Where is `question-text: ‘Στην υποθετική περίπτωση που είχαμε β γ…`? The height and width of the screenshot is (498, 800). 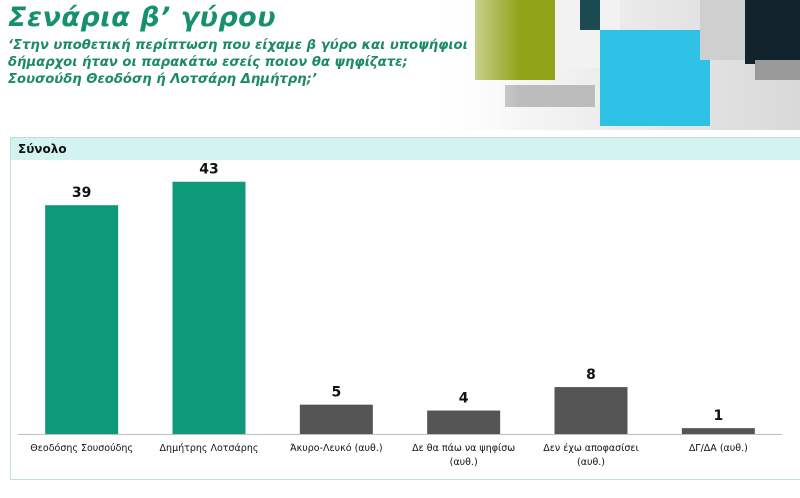 question-text: ‘Στην υποθετική περίπτωση που είχαμε β γ… is located at coordinates (248, 62).